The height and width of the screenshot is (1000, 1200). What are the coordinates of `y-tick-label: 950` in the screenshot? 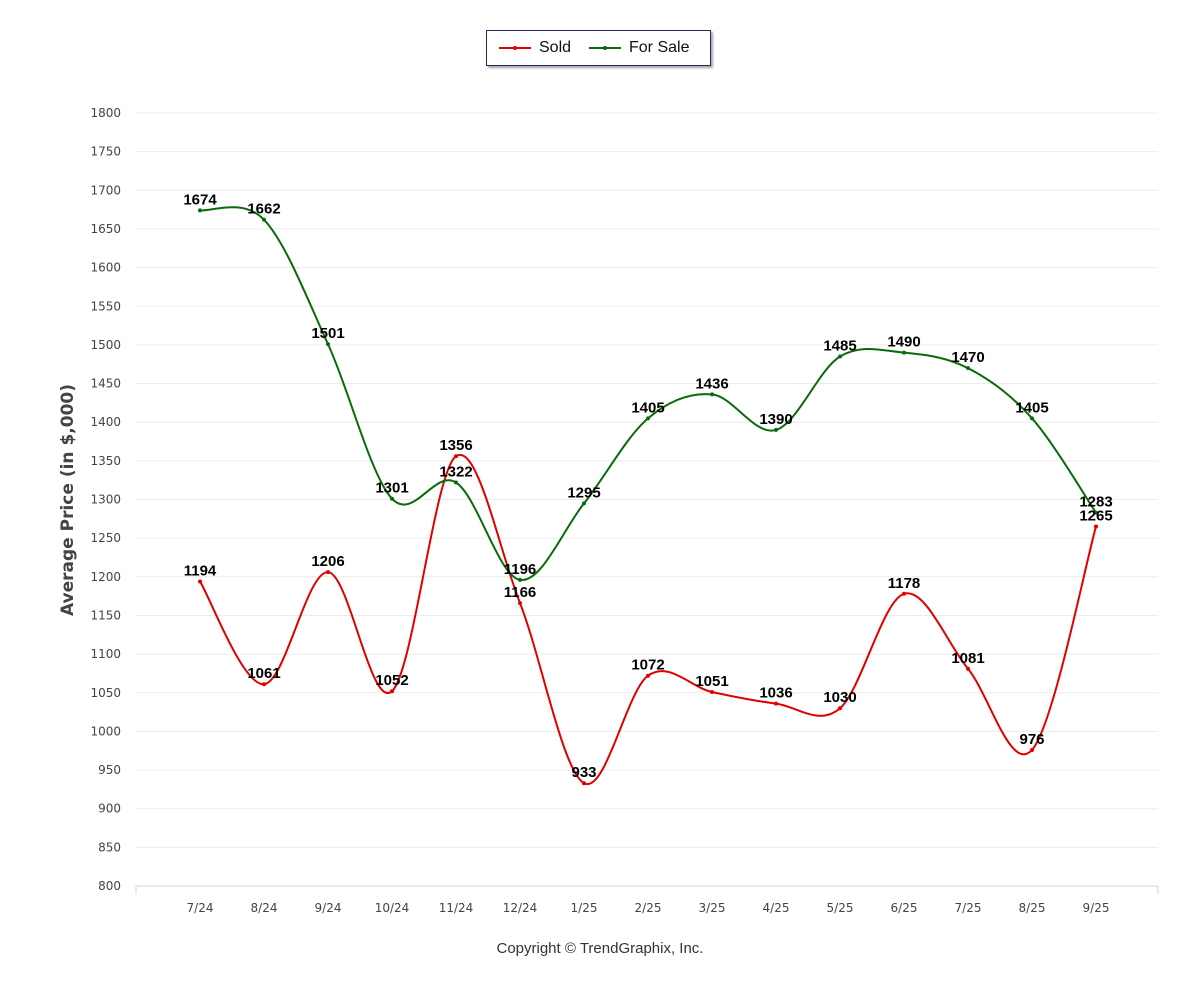 It's located at (109, 770).